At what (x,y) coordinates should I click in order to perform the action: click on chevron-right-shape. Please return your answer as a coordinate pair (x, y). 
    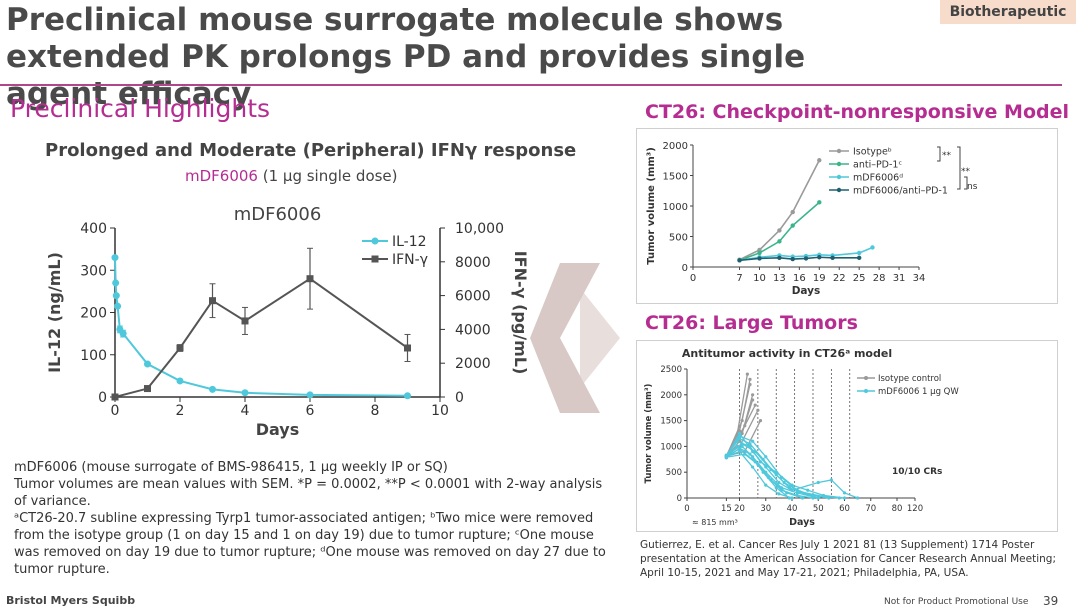
    Looking at the image, I should click on (600, 338).